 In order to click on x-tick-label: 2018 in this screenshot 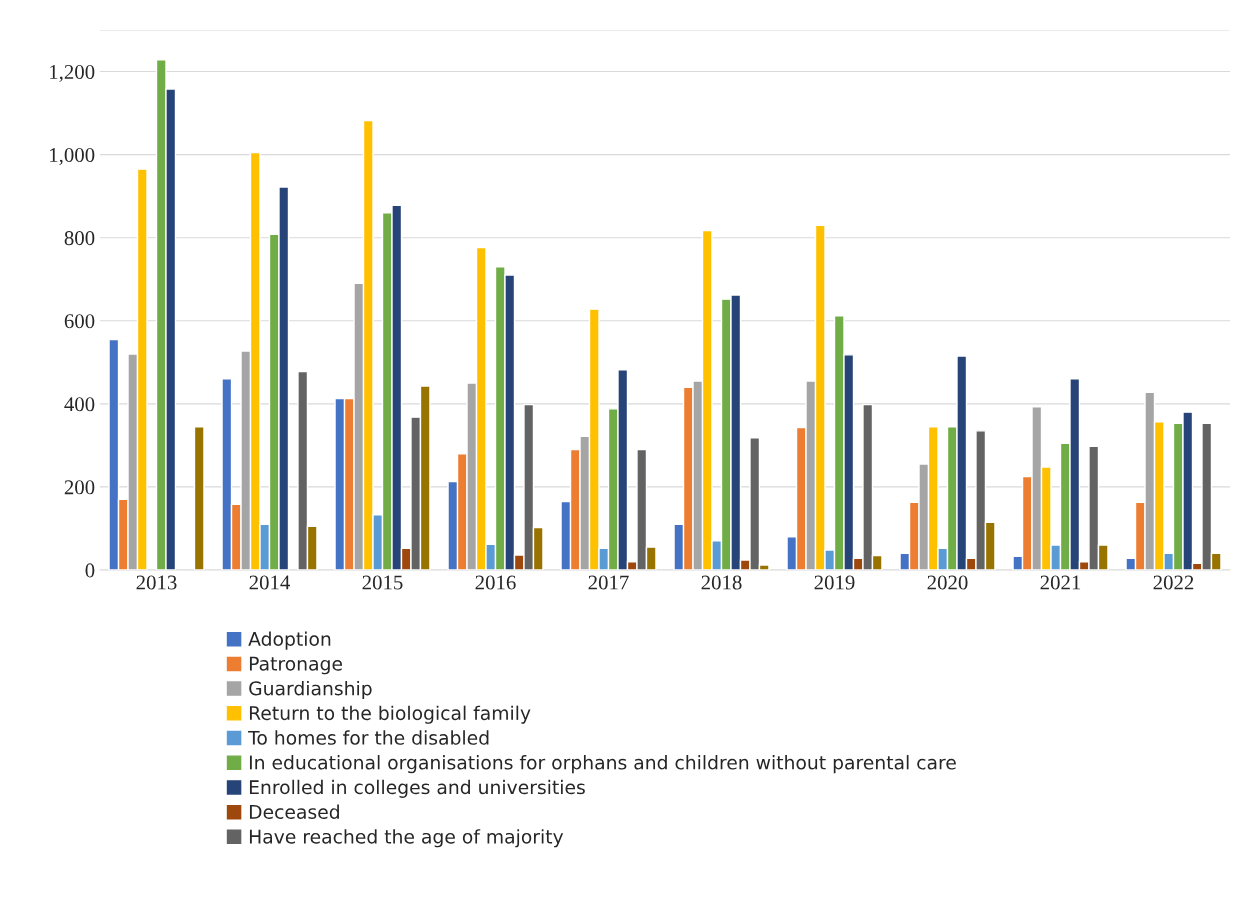, I will do `click(721, 582)`.